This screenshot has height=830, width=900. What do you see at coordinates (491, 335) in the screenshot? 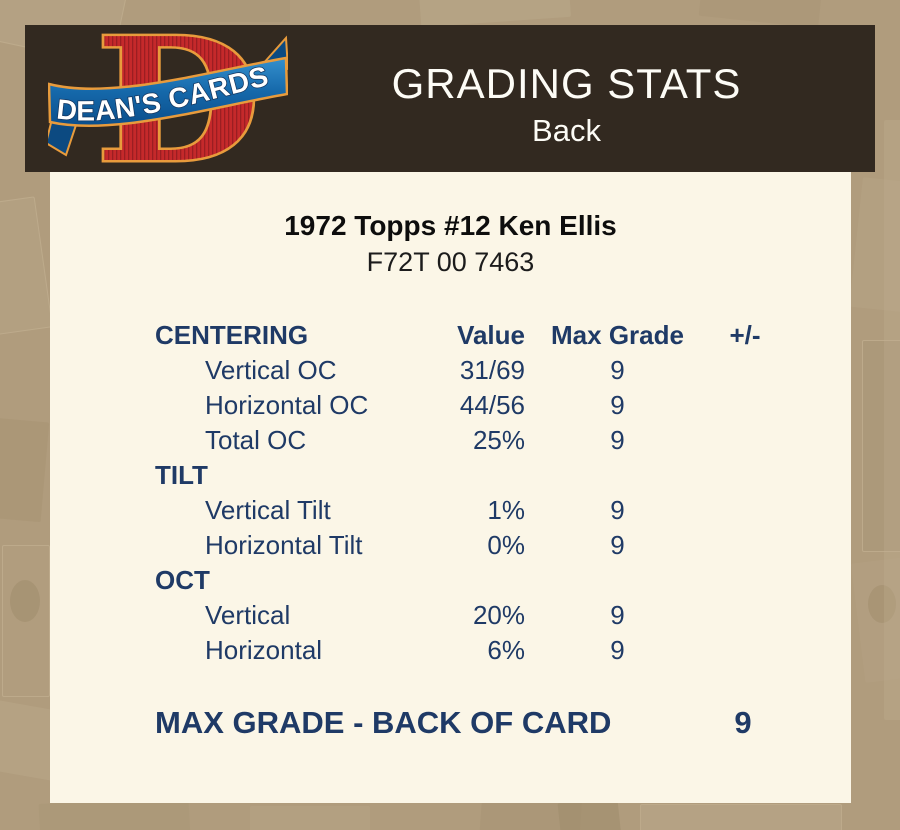
I see `column-header-value: Value` at bounding box center [491, 335].